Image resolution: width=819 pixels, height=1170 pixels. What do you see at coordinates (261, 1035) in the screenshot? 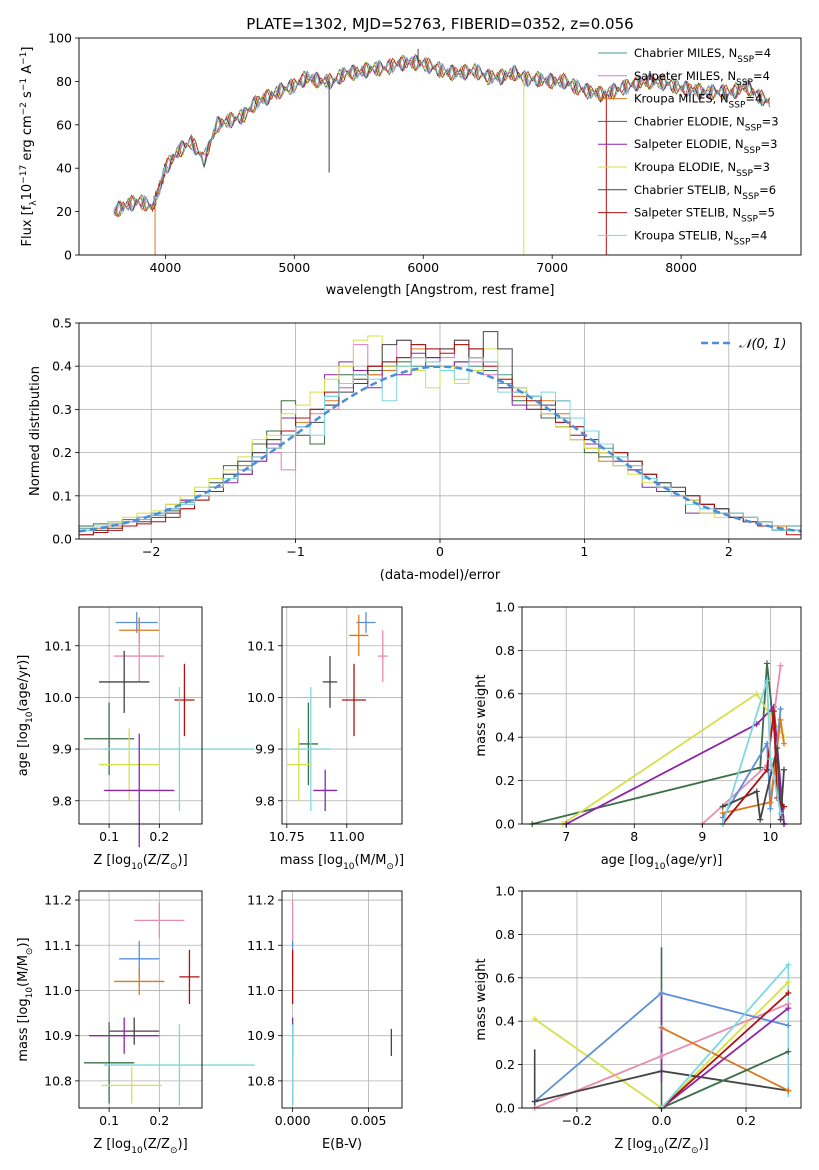
I see `y-tick-label: 10.9` at bounding box center [261, 1035].